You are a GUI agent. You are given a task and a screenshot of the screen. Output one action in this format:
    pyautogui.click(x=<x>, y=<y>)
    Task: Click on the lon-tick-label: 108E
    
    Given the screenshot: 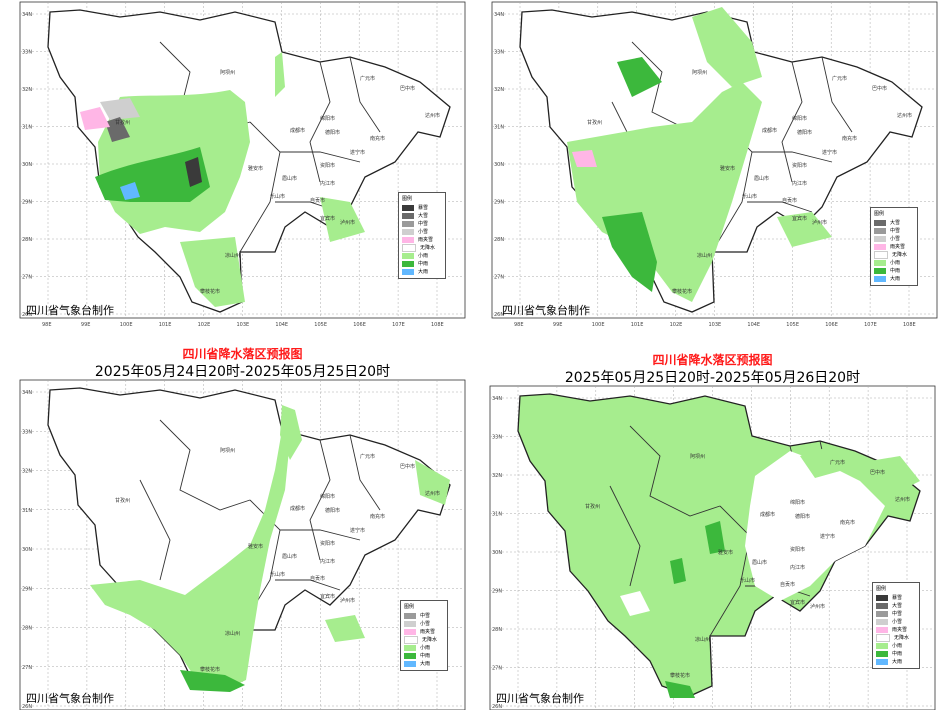 What is the action you would take?
    pyautogui.click(x=437, y=325)
    